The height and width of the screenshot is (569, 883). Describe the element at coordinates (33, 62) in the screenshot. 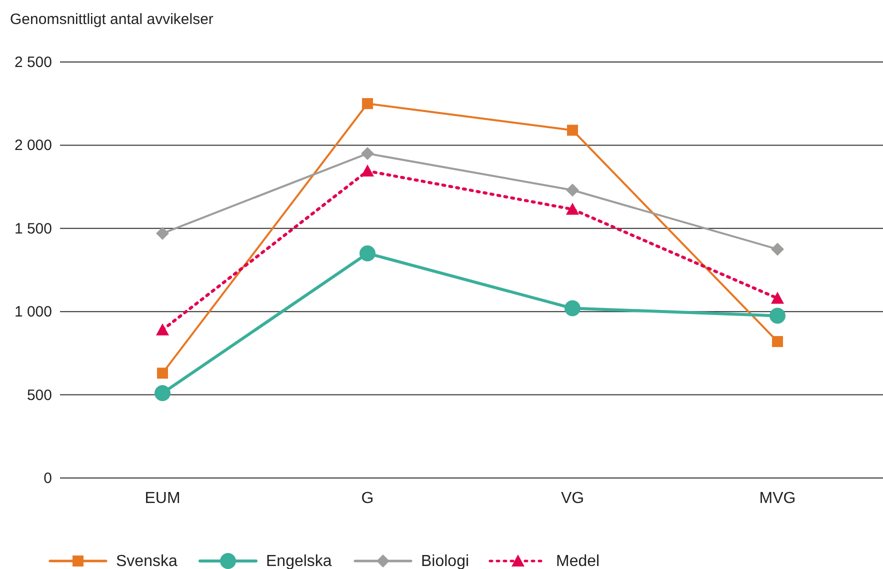

I see `y-tick-label: 2 500` at that location.